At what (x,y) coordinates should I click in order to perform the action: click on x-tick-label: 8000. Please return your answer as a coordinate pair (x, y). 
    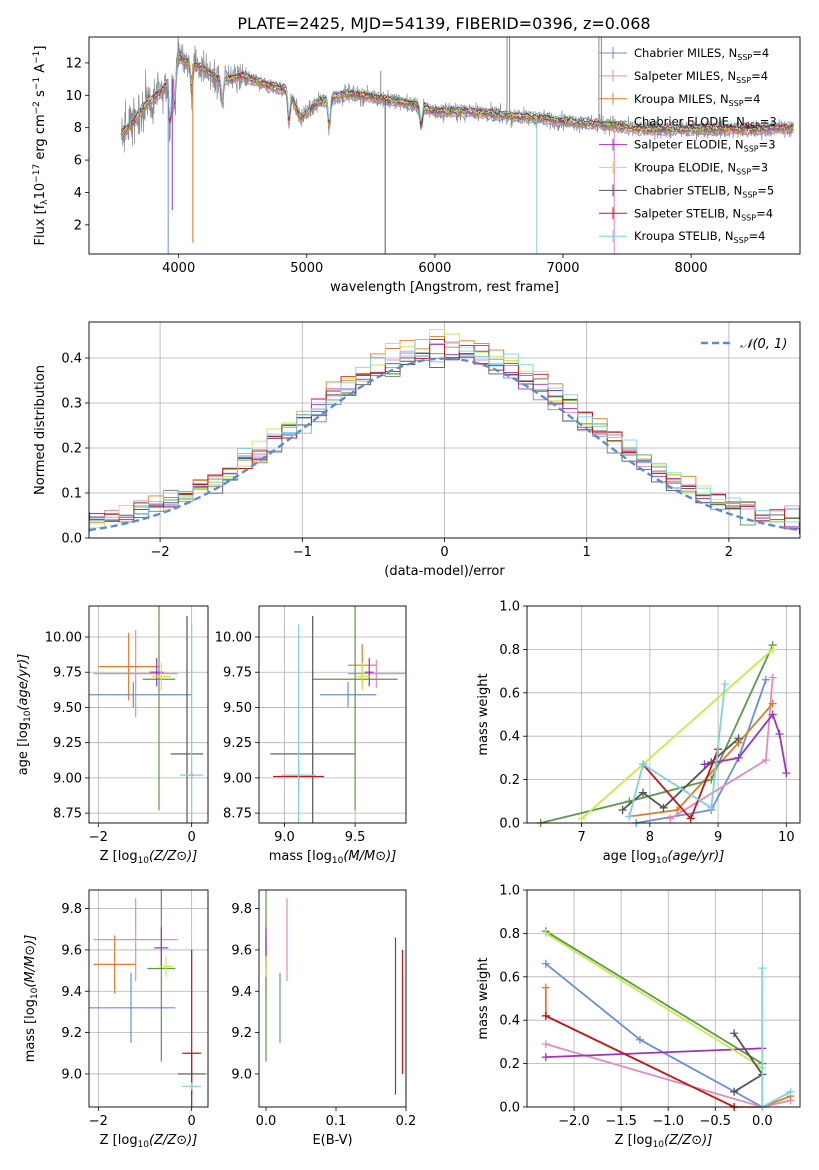
    Looking at the image, I should click on (691, 268).